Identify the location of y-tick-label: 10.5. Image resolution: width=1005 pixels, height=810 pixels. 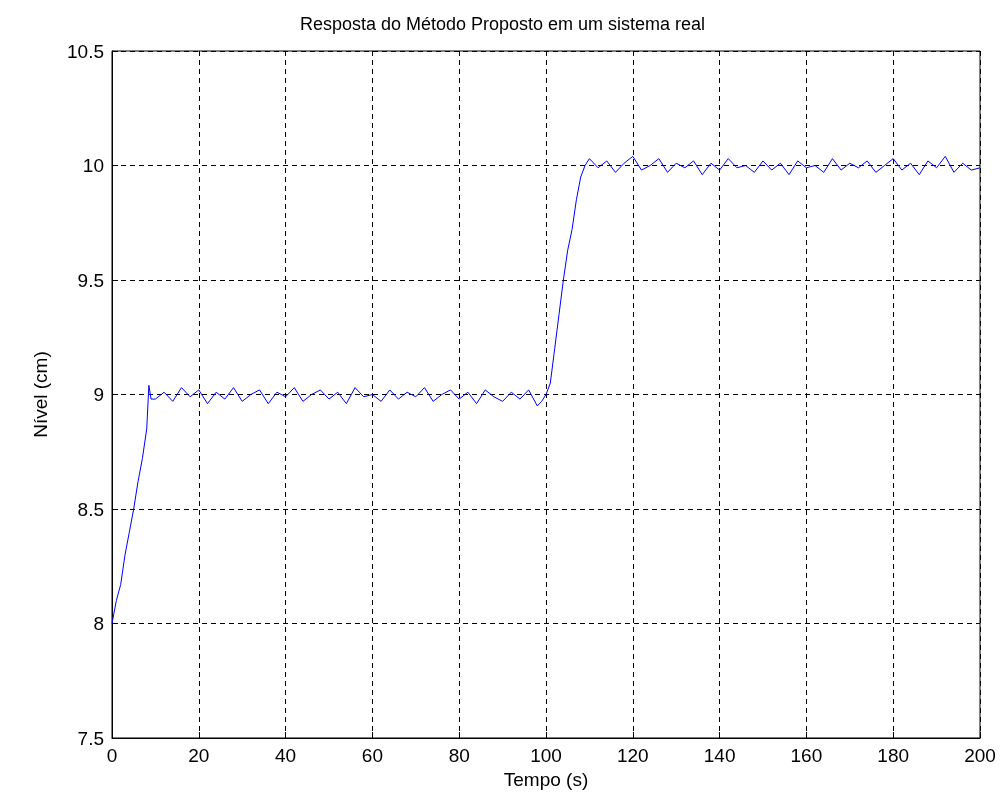
(85, 51).